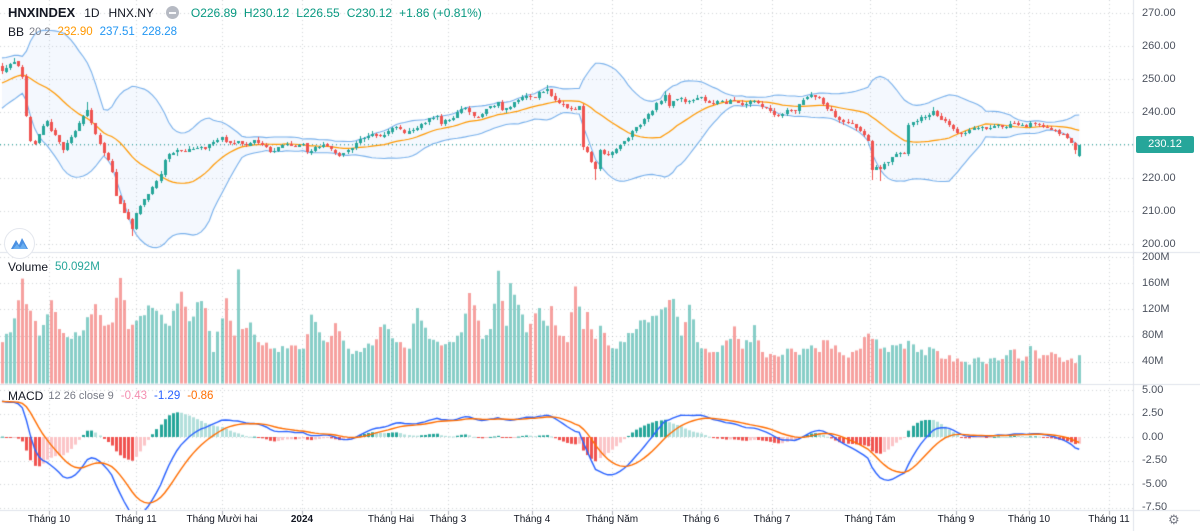 The image size is (1200, 531). Describe the element at coordinates (1155, 483) in the screenshot. I see `macd-tick-label: -5.00` at that location.